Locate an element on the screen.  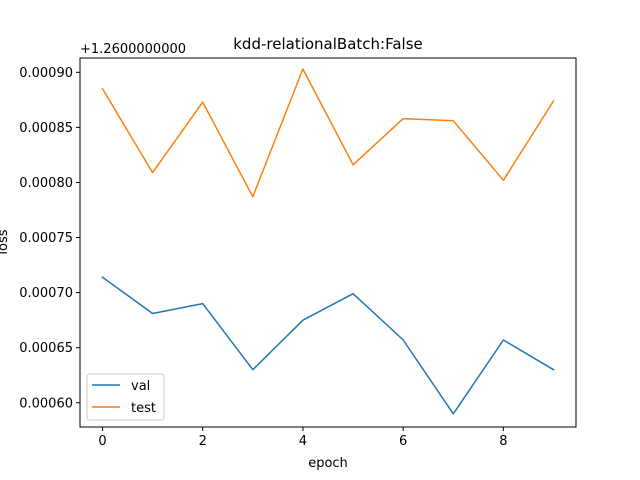
legend-label-val: val is located at coordinates (140, 386).